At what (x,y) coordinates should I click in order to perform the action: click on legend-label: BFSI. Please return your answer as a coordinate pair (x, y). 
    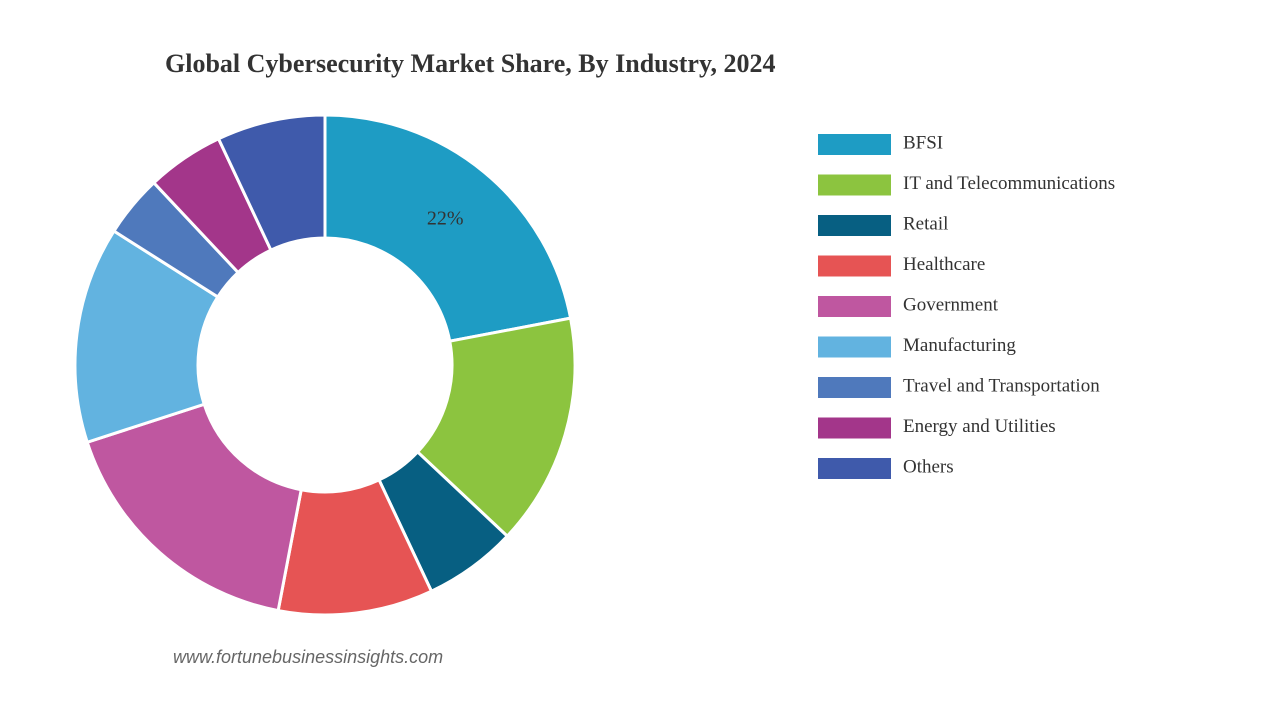
    Looking at the image, I should click on (923, 142).